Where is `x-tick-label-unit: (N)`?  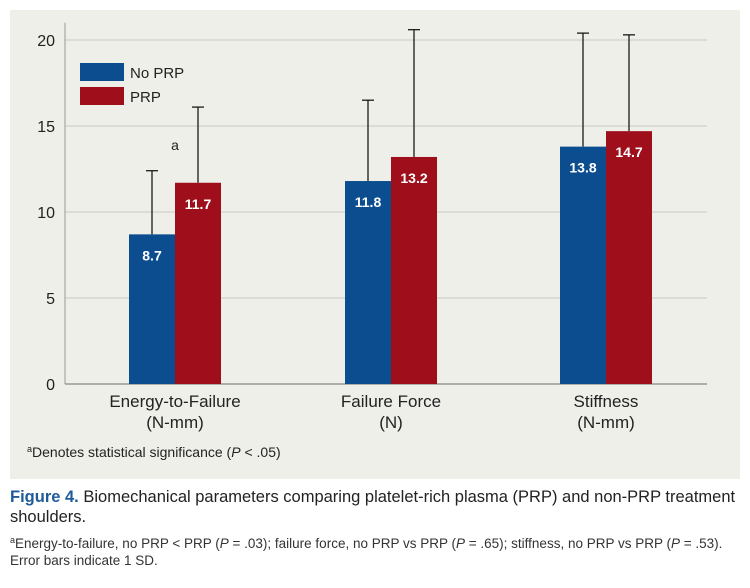
x-tick-label-unit: (N) is located at coordinates (391, 422).